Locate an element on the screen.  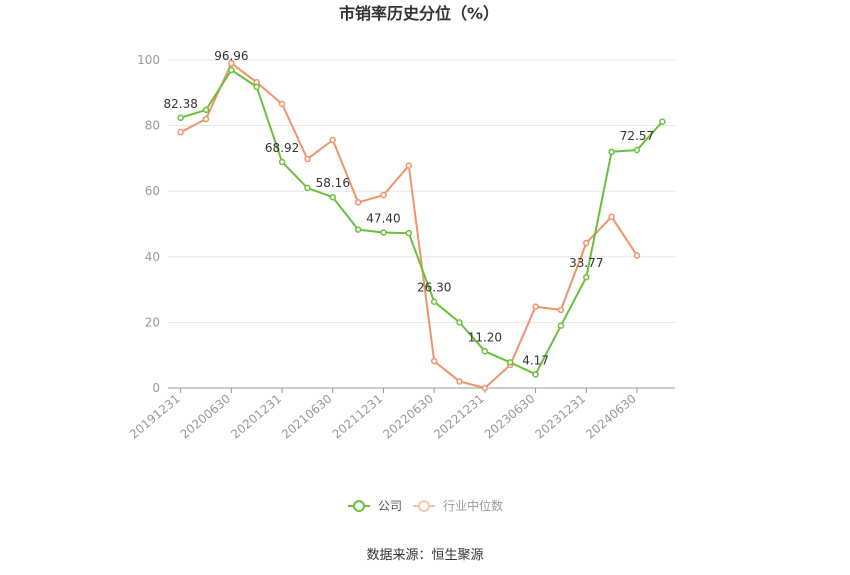
x-tick-label-20210630: 20210630 is located at coordinates (307, 417).